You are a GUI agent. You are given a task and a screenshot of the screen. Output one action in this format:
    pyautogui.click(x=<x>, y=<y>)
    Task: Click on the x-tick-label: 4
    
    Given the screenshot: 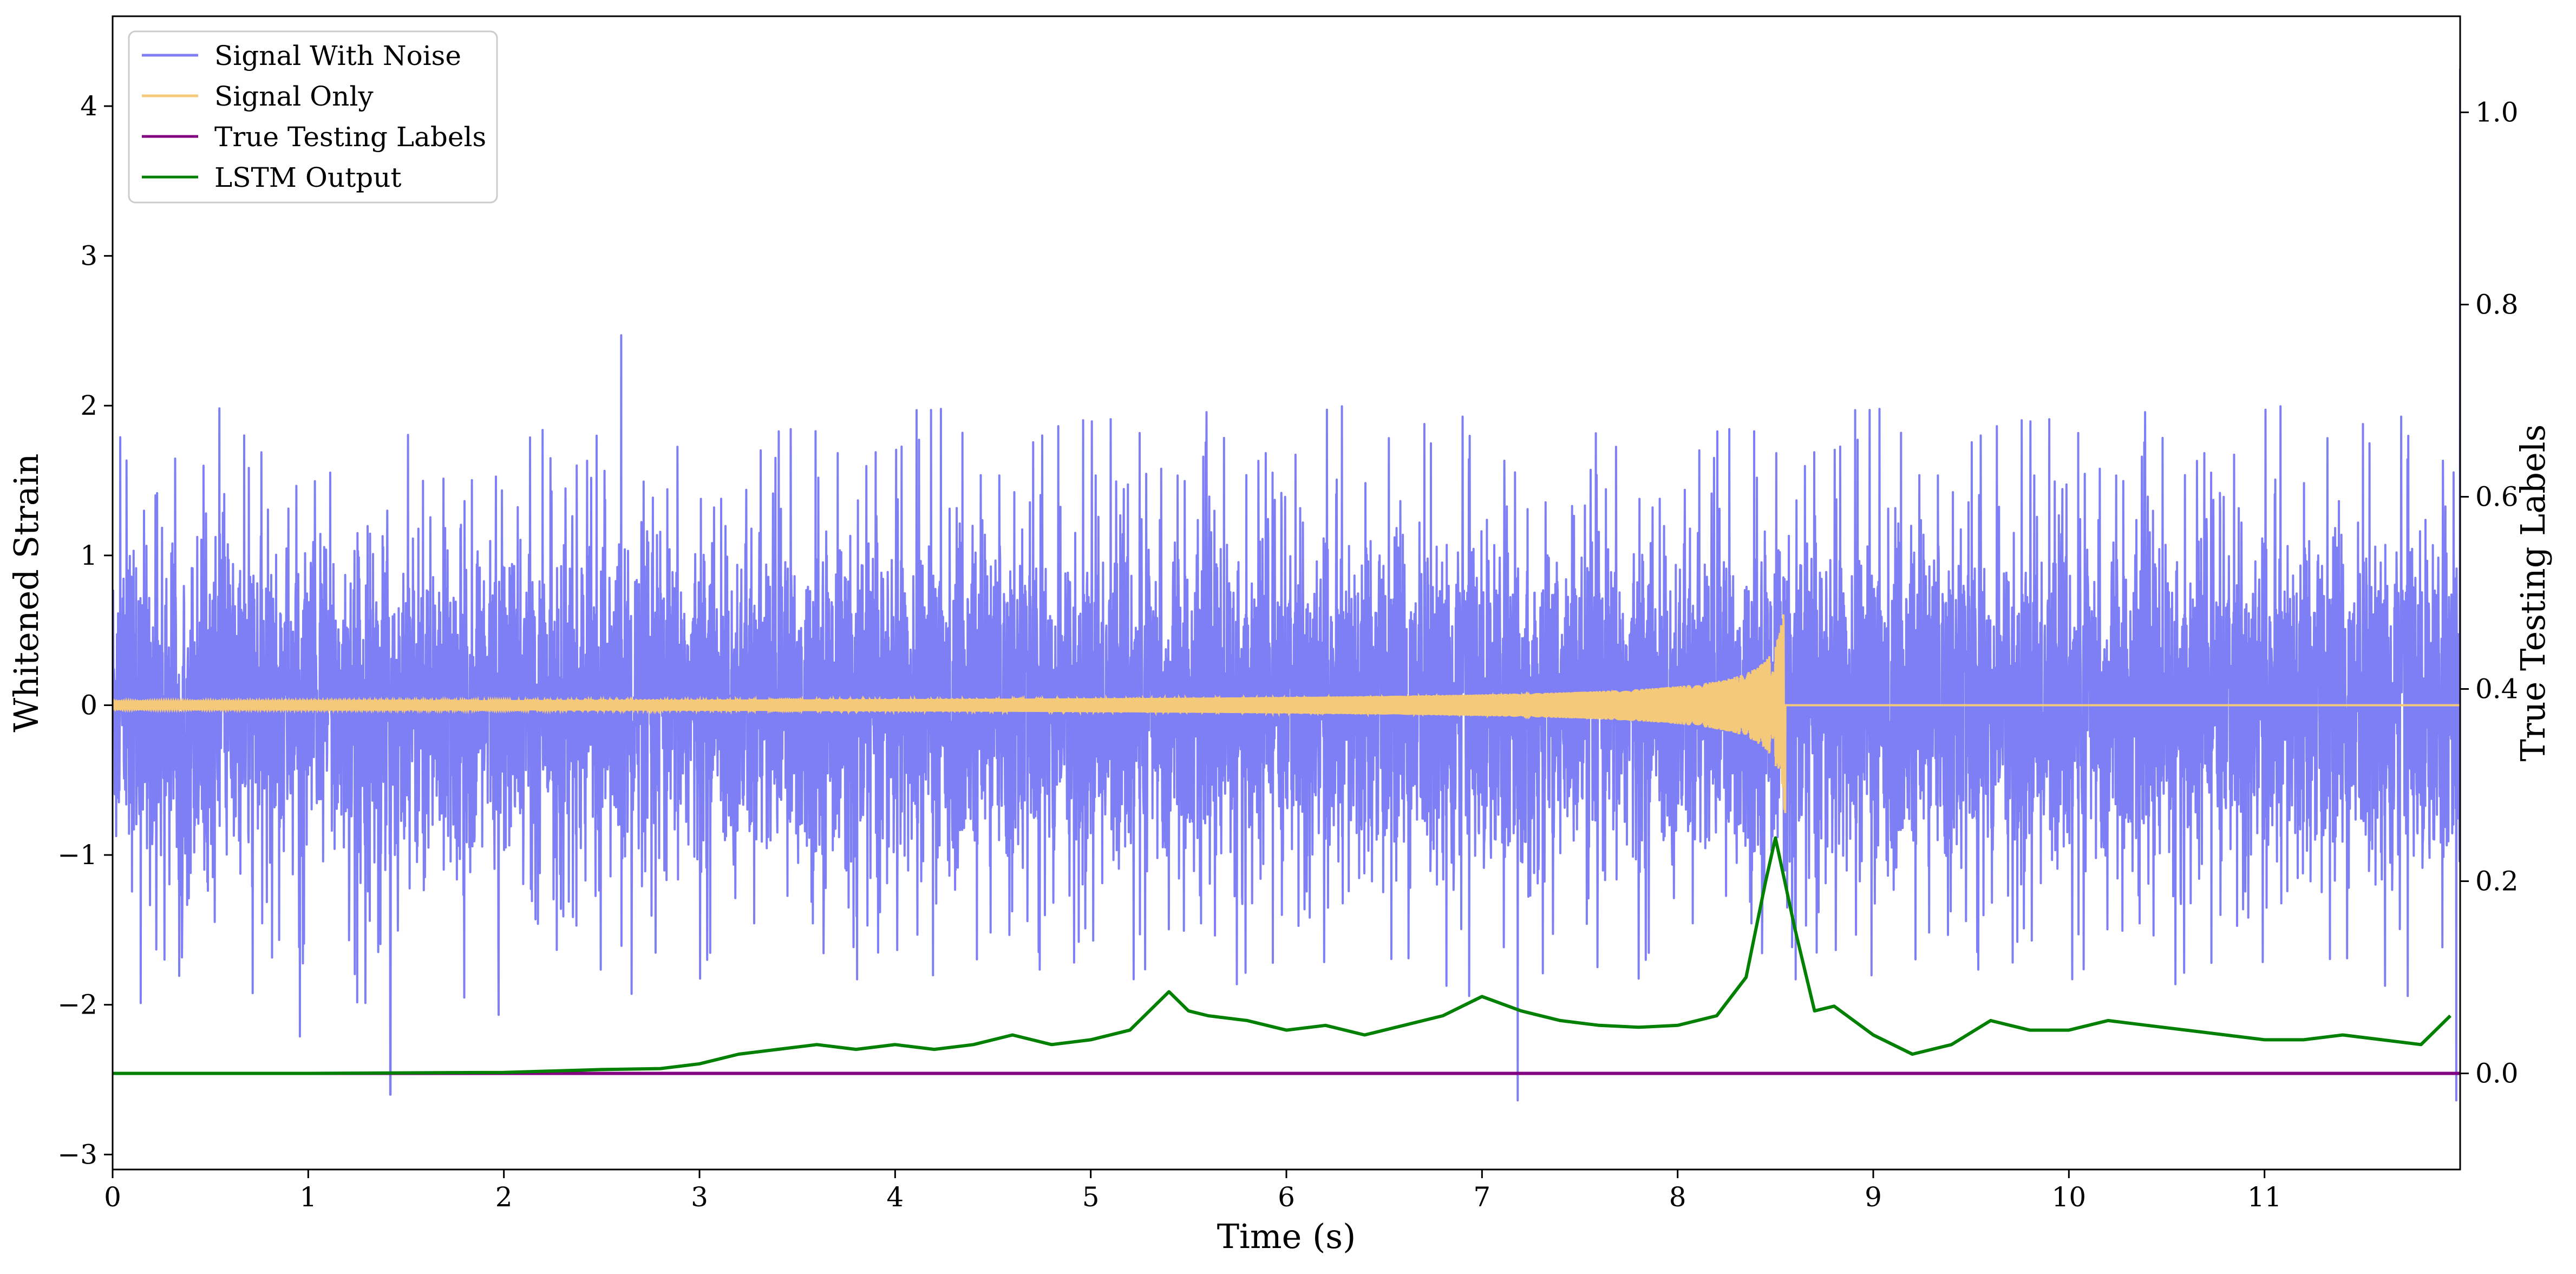 What is the action you would take?
    pyautogui.click(x=895, y=1197)
    